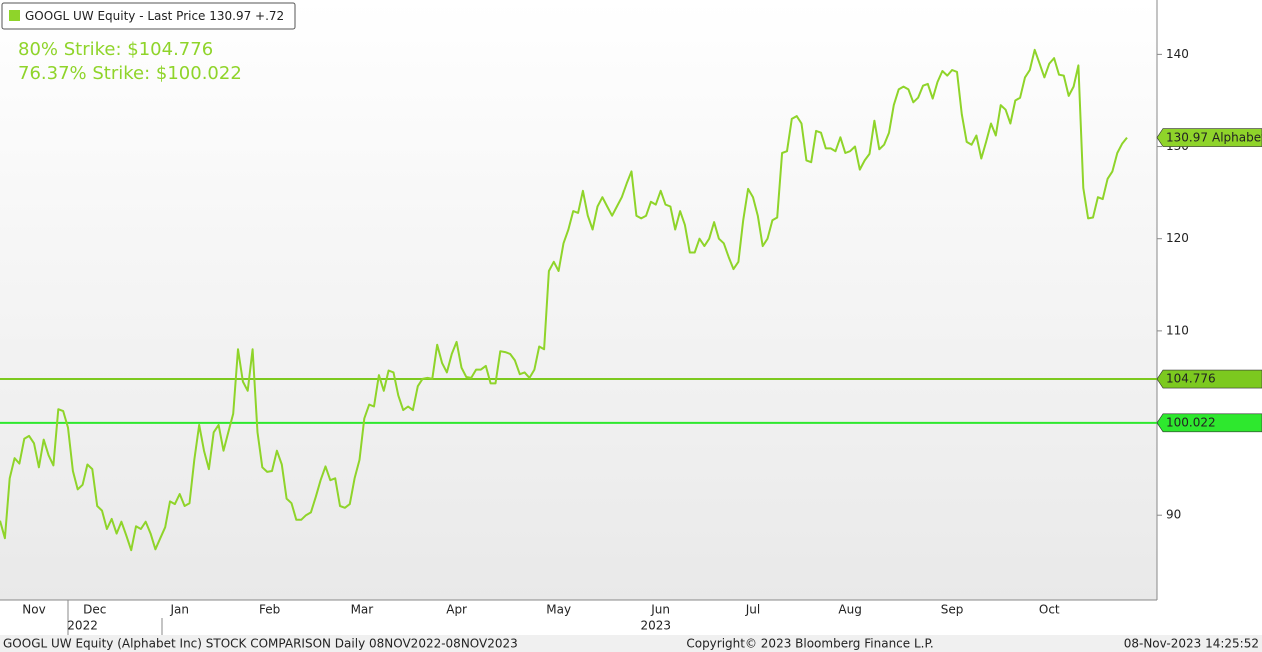 The image size is (1262, 652). I want to click on x-tick-label: Dec, so click(94, 610).